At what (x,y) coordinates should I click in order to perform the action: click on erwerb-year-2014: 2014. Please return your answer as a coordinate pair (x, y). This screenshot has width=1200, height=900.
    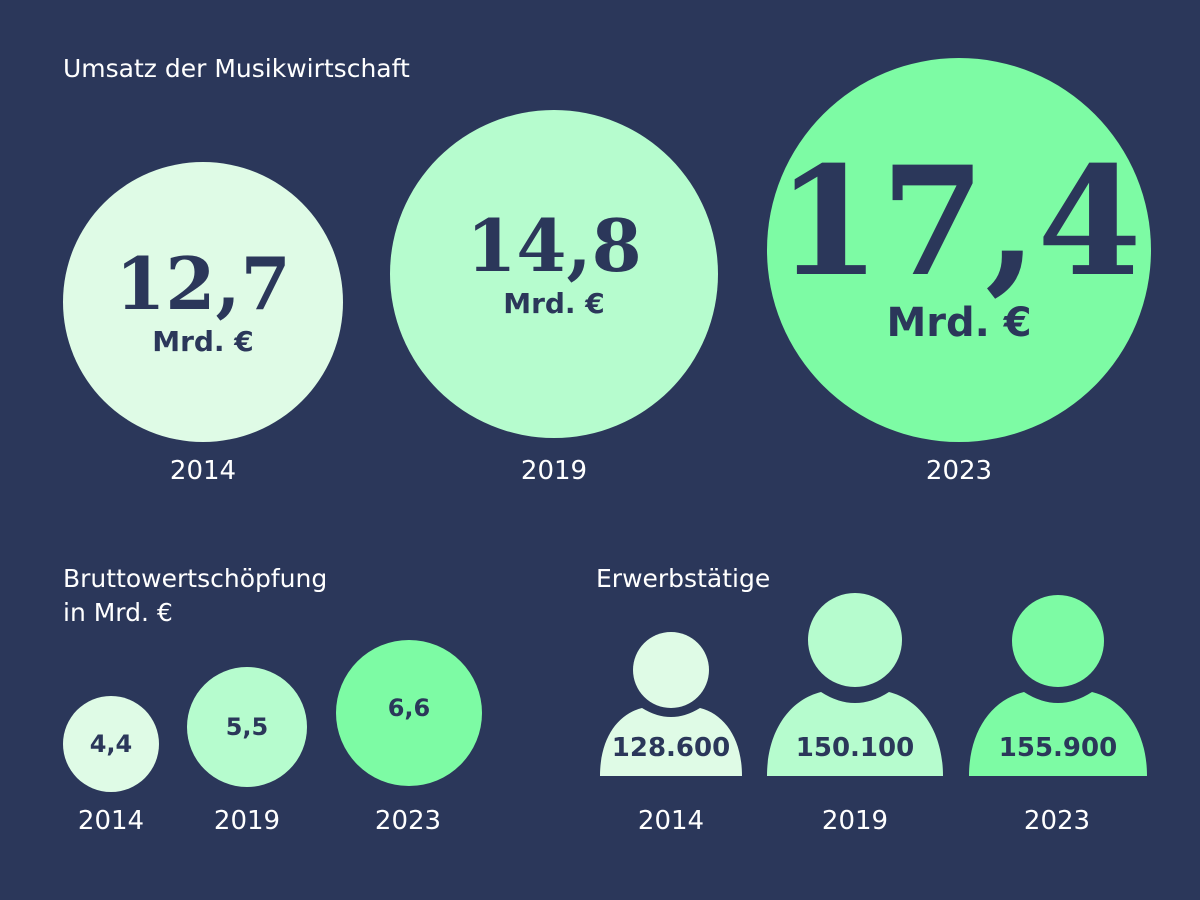
    Looking at the image, I should click on (671, 821).